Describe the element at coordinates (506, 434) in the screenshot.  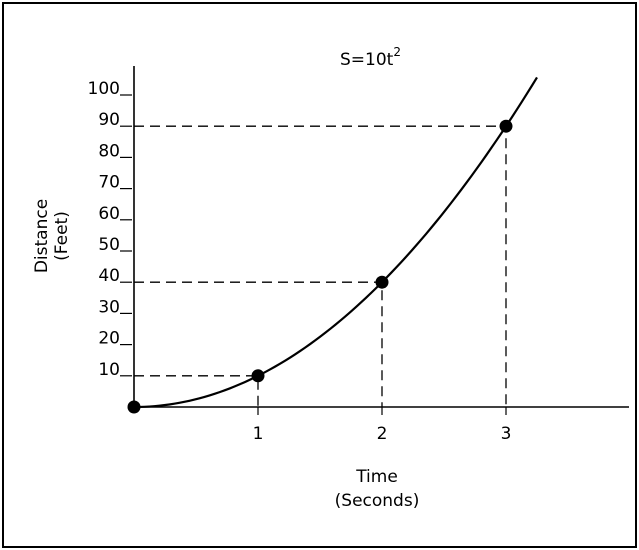
I see `x-tick-label: 3` at that location.